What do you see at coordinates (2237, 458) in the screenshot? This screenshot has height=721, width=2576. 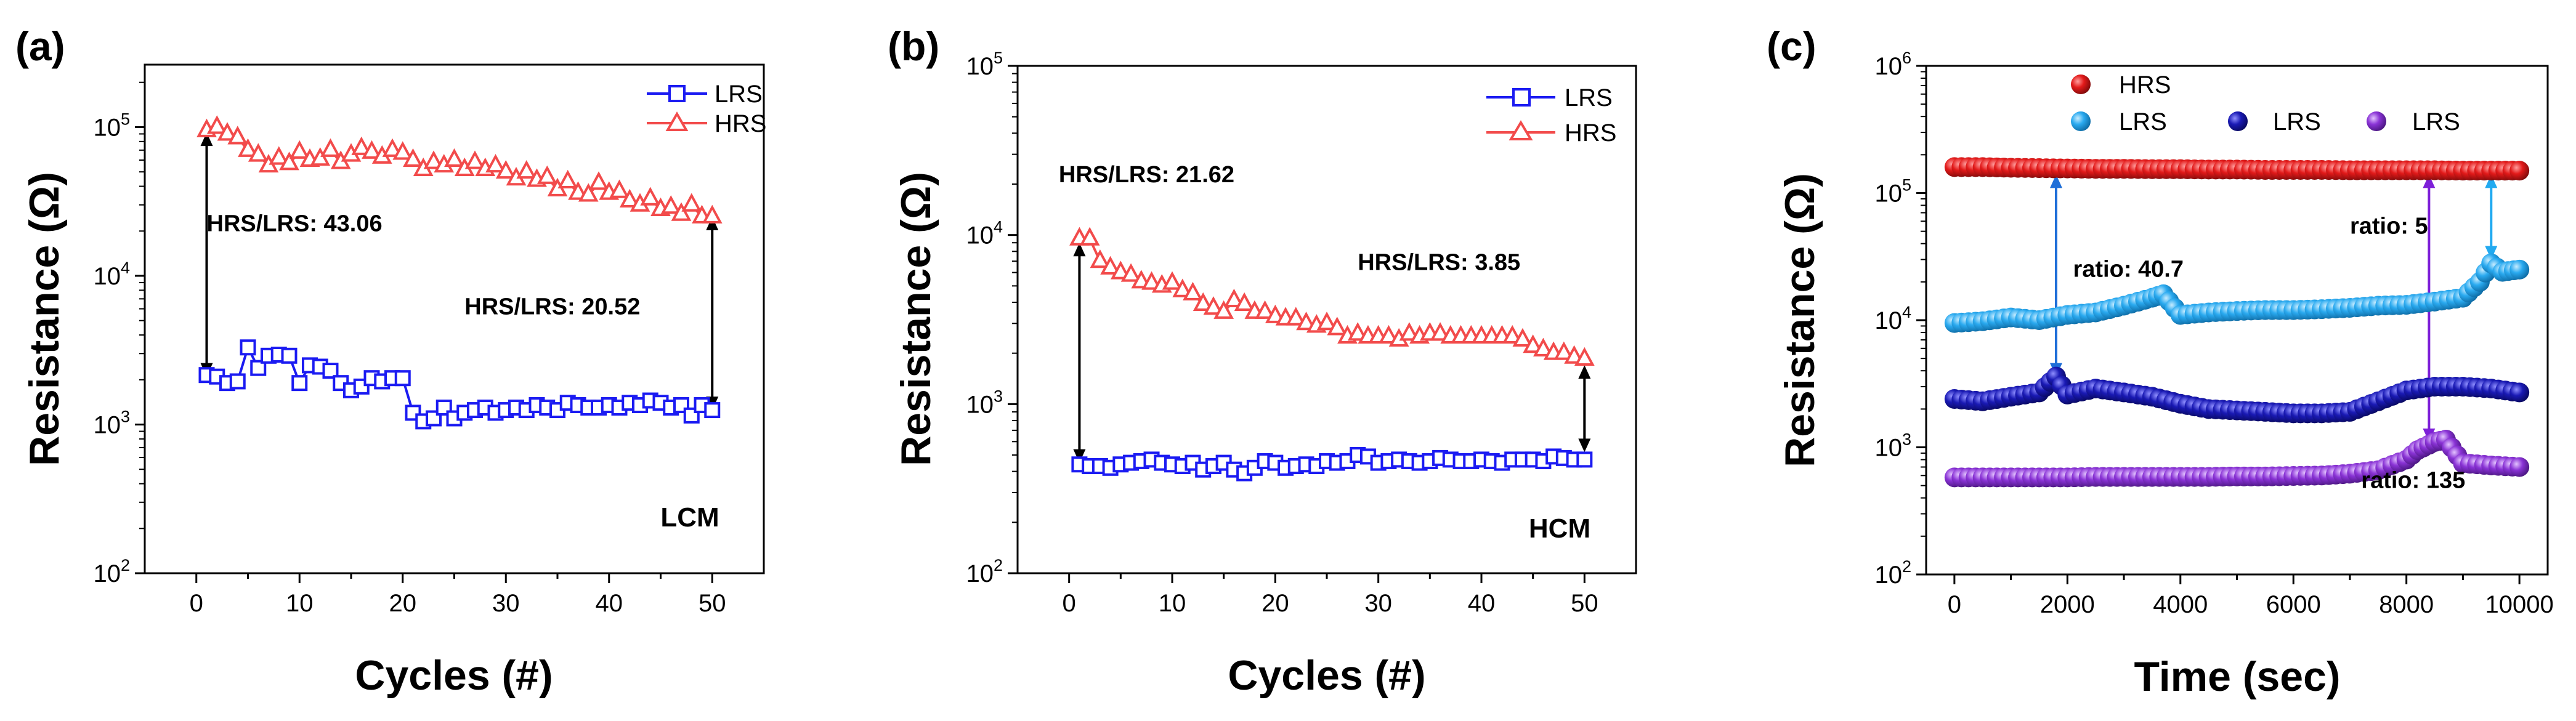 I see `series-lrs-purple` at bounding box center [2237, 458].